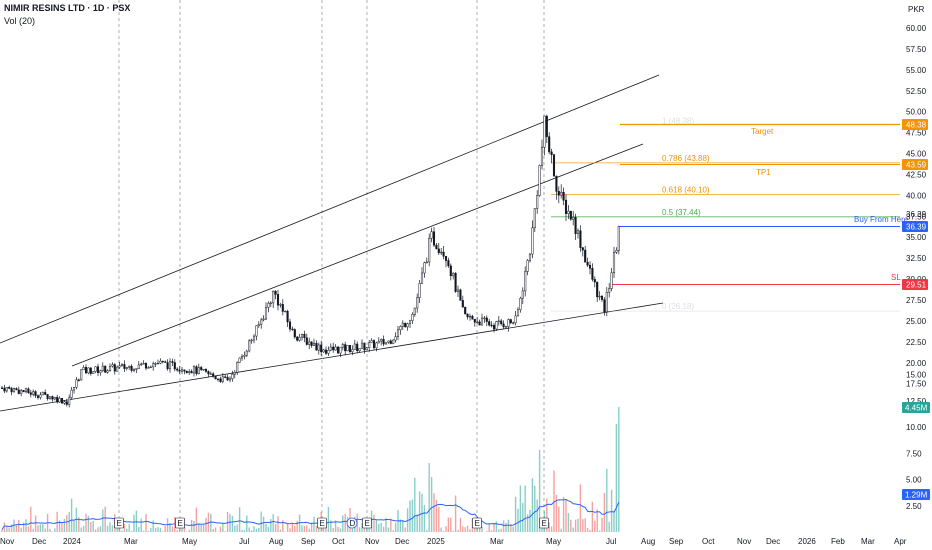 The width and height of the screenshot is (932, 550). I want to click on dividend-marker-circle, so click(352, 523).